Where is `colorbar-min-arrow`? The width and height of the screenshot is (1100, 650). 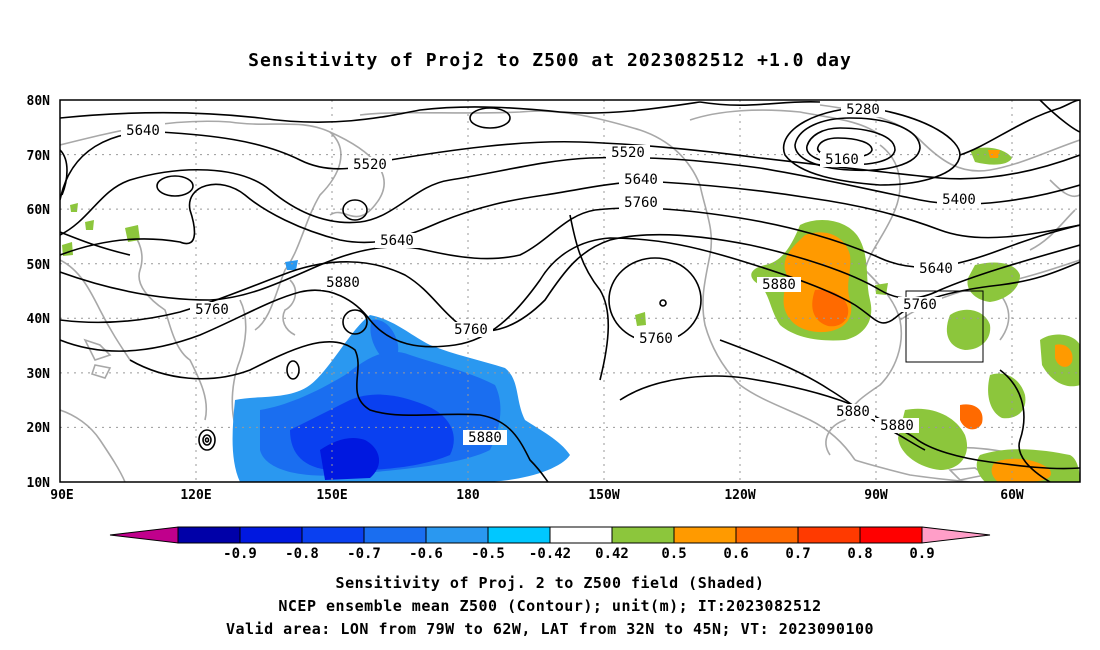 colorbar-min-arrow is located at coordinates (144, 535).